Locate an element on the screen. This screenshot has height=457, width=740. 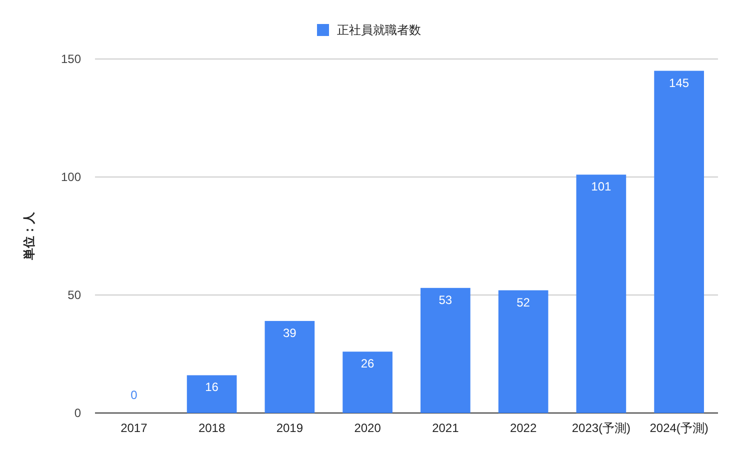
x-tick-label: 2023(予測) is located at coordinates (601, 428).